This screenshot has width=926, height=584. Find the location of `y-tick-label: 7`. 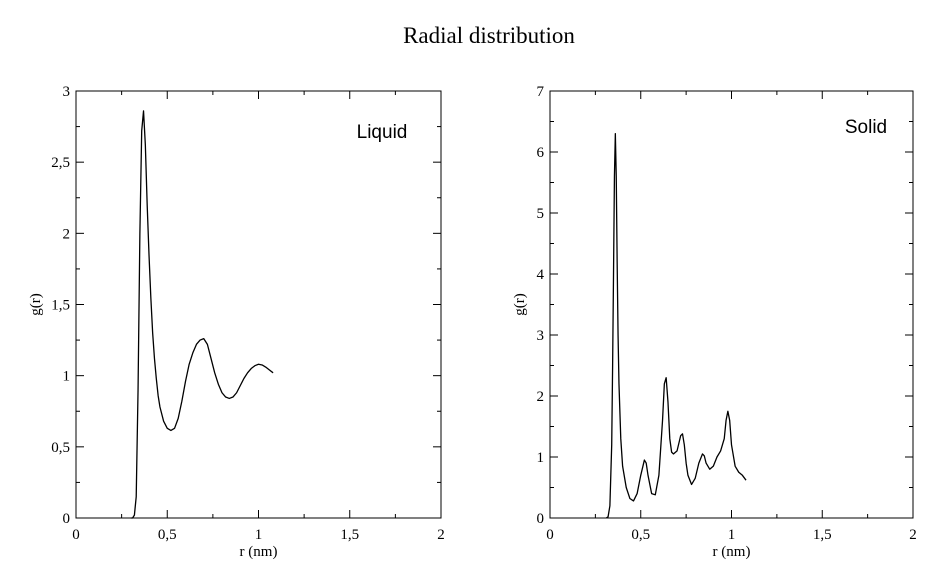

y-tick-label: 7 is located at coordinates (541, 92).